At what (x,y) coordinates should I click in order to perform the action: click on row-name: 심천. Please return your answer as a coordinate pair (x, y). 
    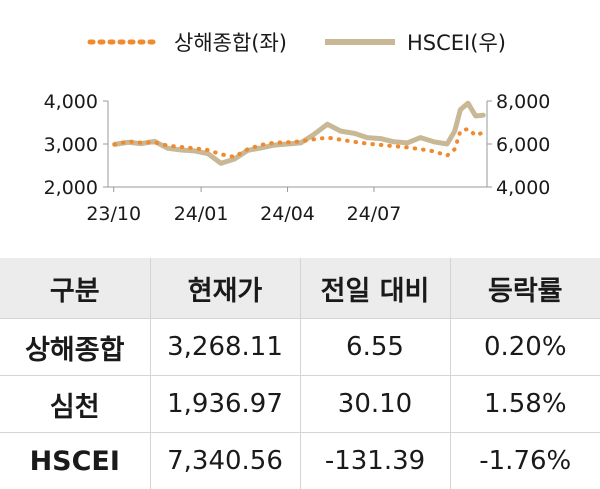
    Looking at the image, I should click on (75, 404).